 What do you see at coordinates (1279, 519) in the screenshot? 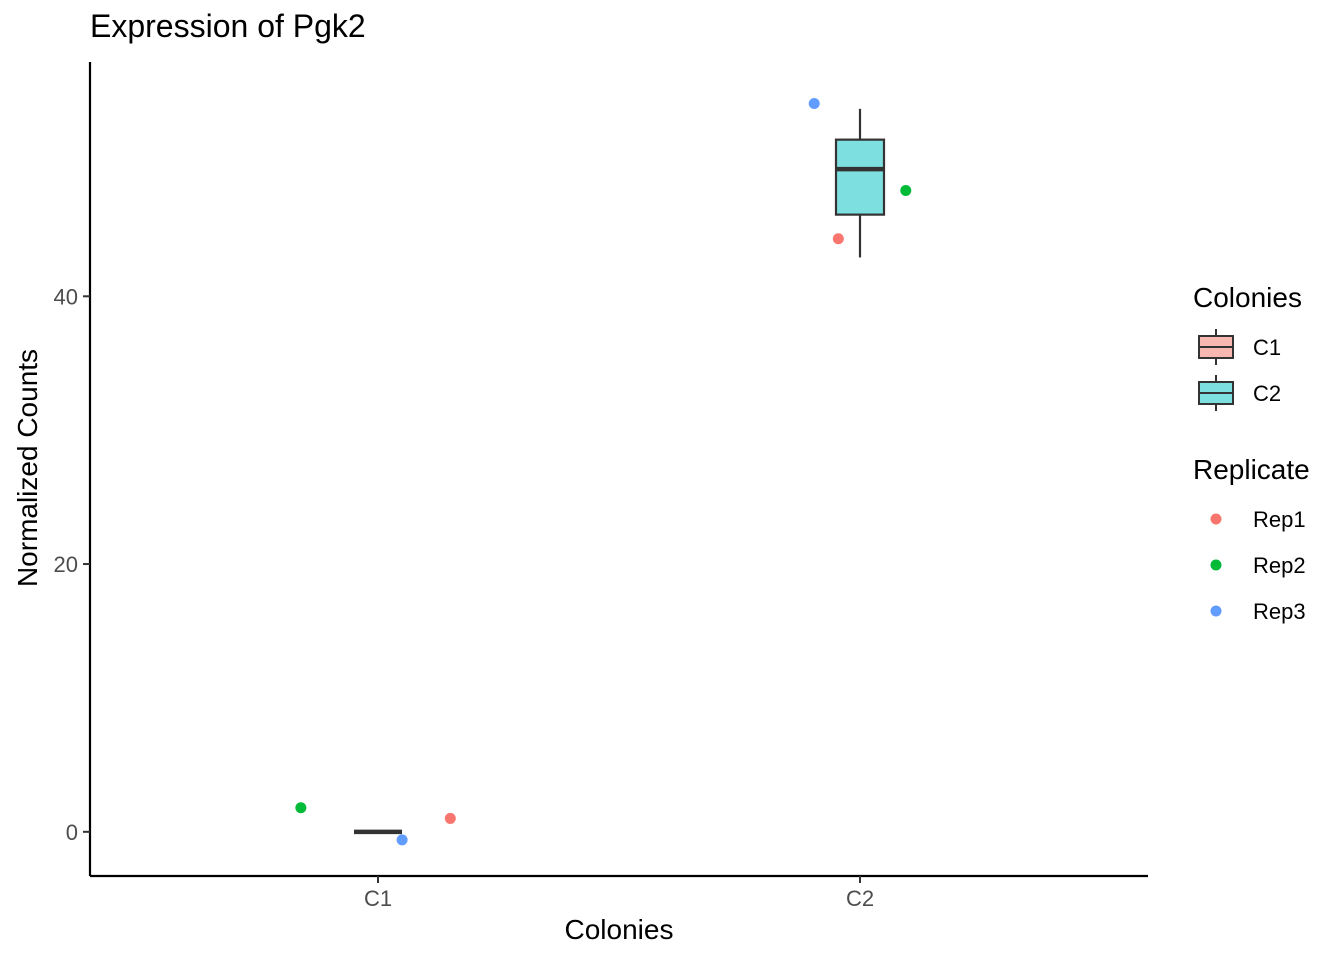
I see `legend-label-rep1: Rep1` at bounding box center [1279, 519].